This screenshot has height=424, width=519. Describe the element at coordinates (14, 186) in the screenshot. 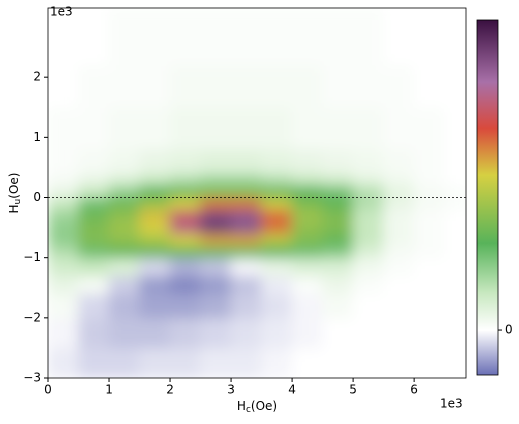

I see `y-label-unit: (Oe)` at that location.